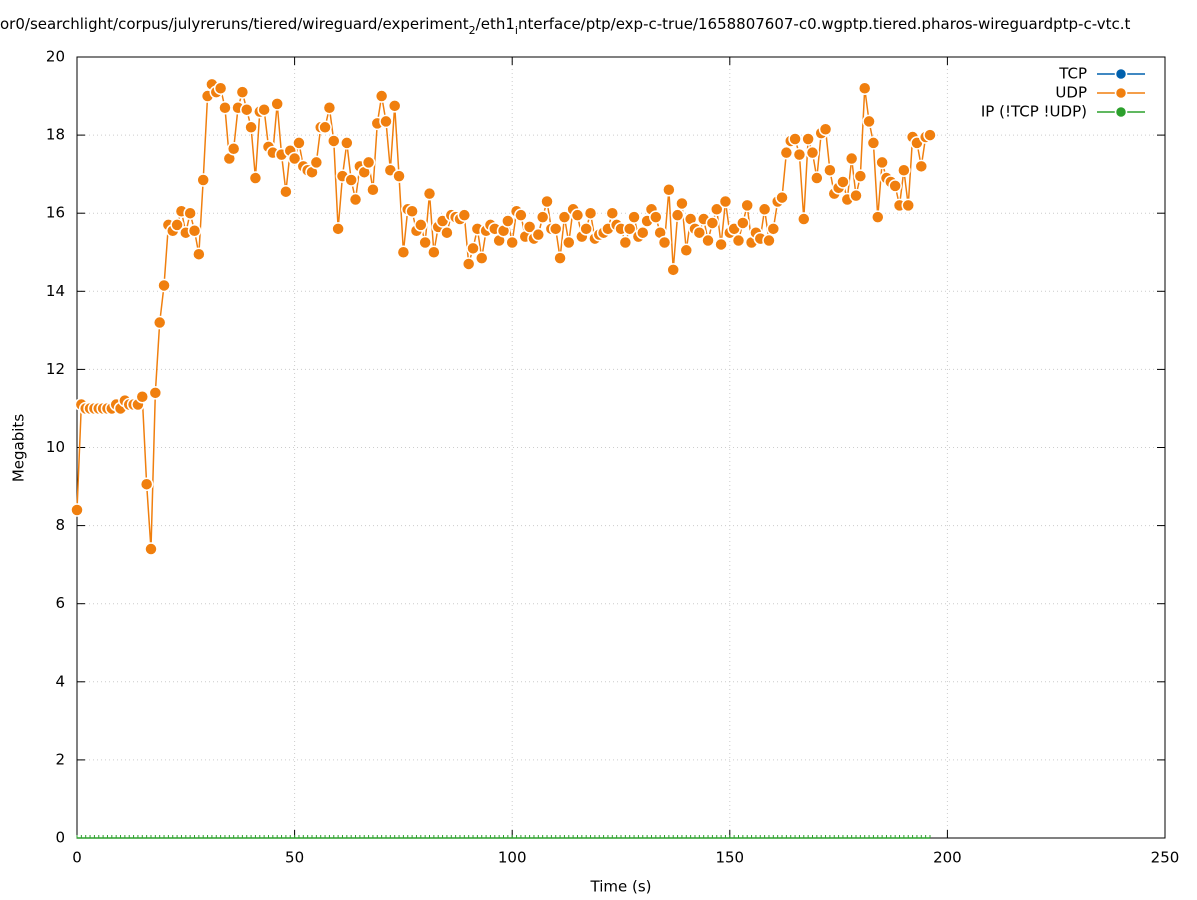 This screenshot has height=900, width=1197. What do you see at coordinates (512, 858) in the screenshot?
I see `x-tick-label: 100` at bounding box center [512, 858].